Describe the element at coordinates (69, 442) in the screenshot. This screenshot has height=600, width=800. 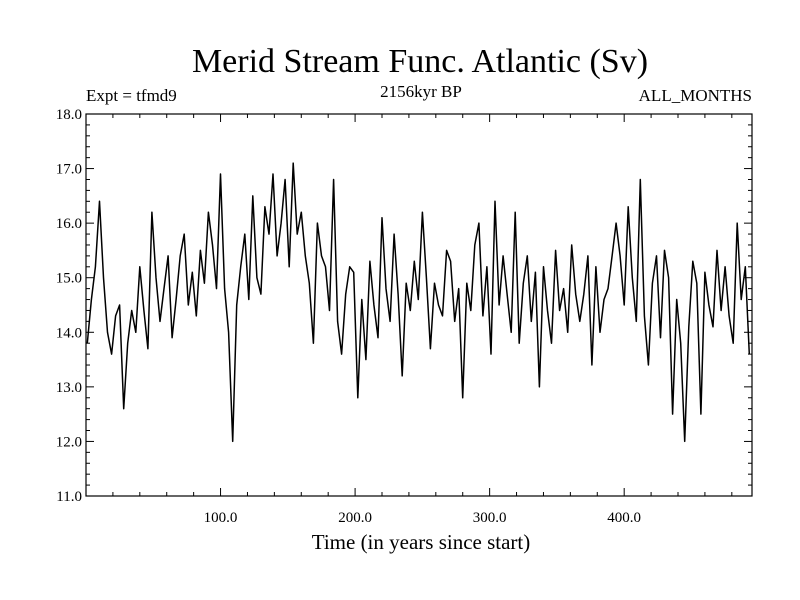
I see `y-tick-label: 12.0` at that location.